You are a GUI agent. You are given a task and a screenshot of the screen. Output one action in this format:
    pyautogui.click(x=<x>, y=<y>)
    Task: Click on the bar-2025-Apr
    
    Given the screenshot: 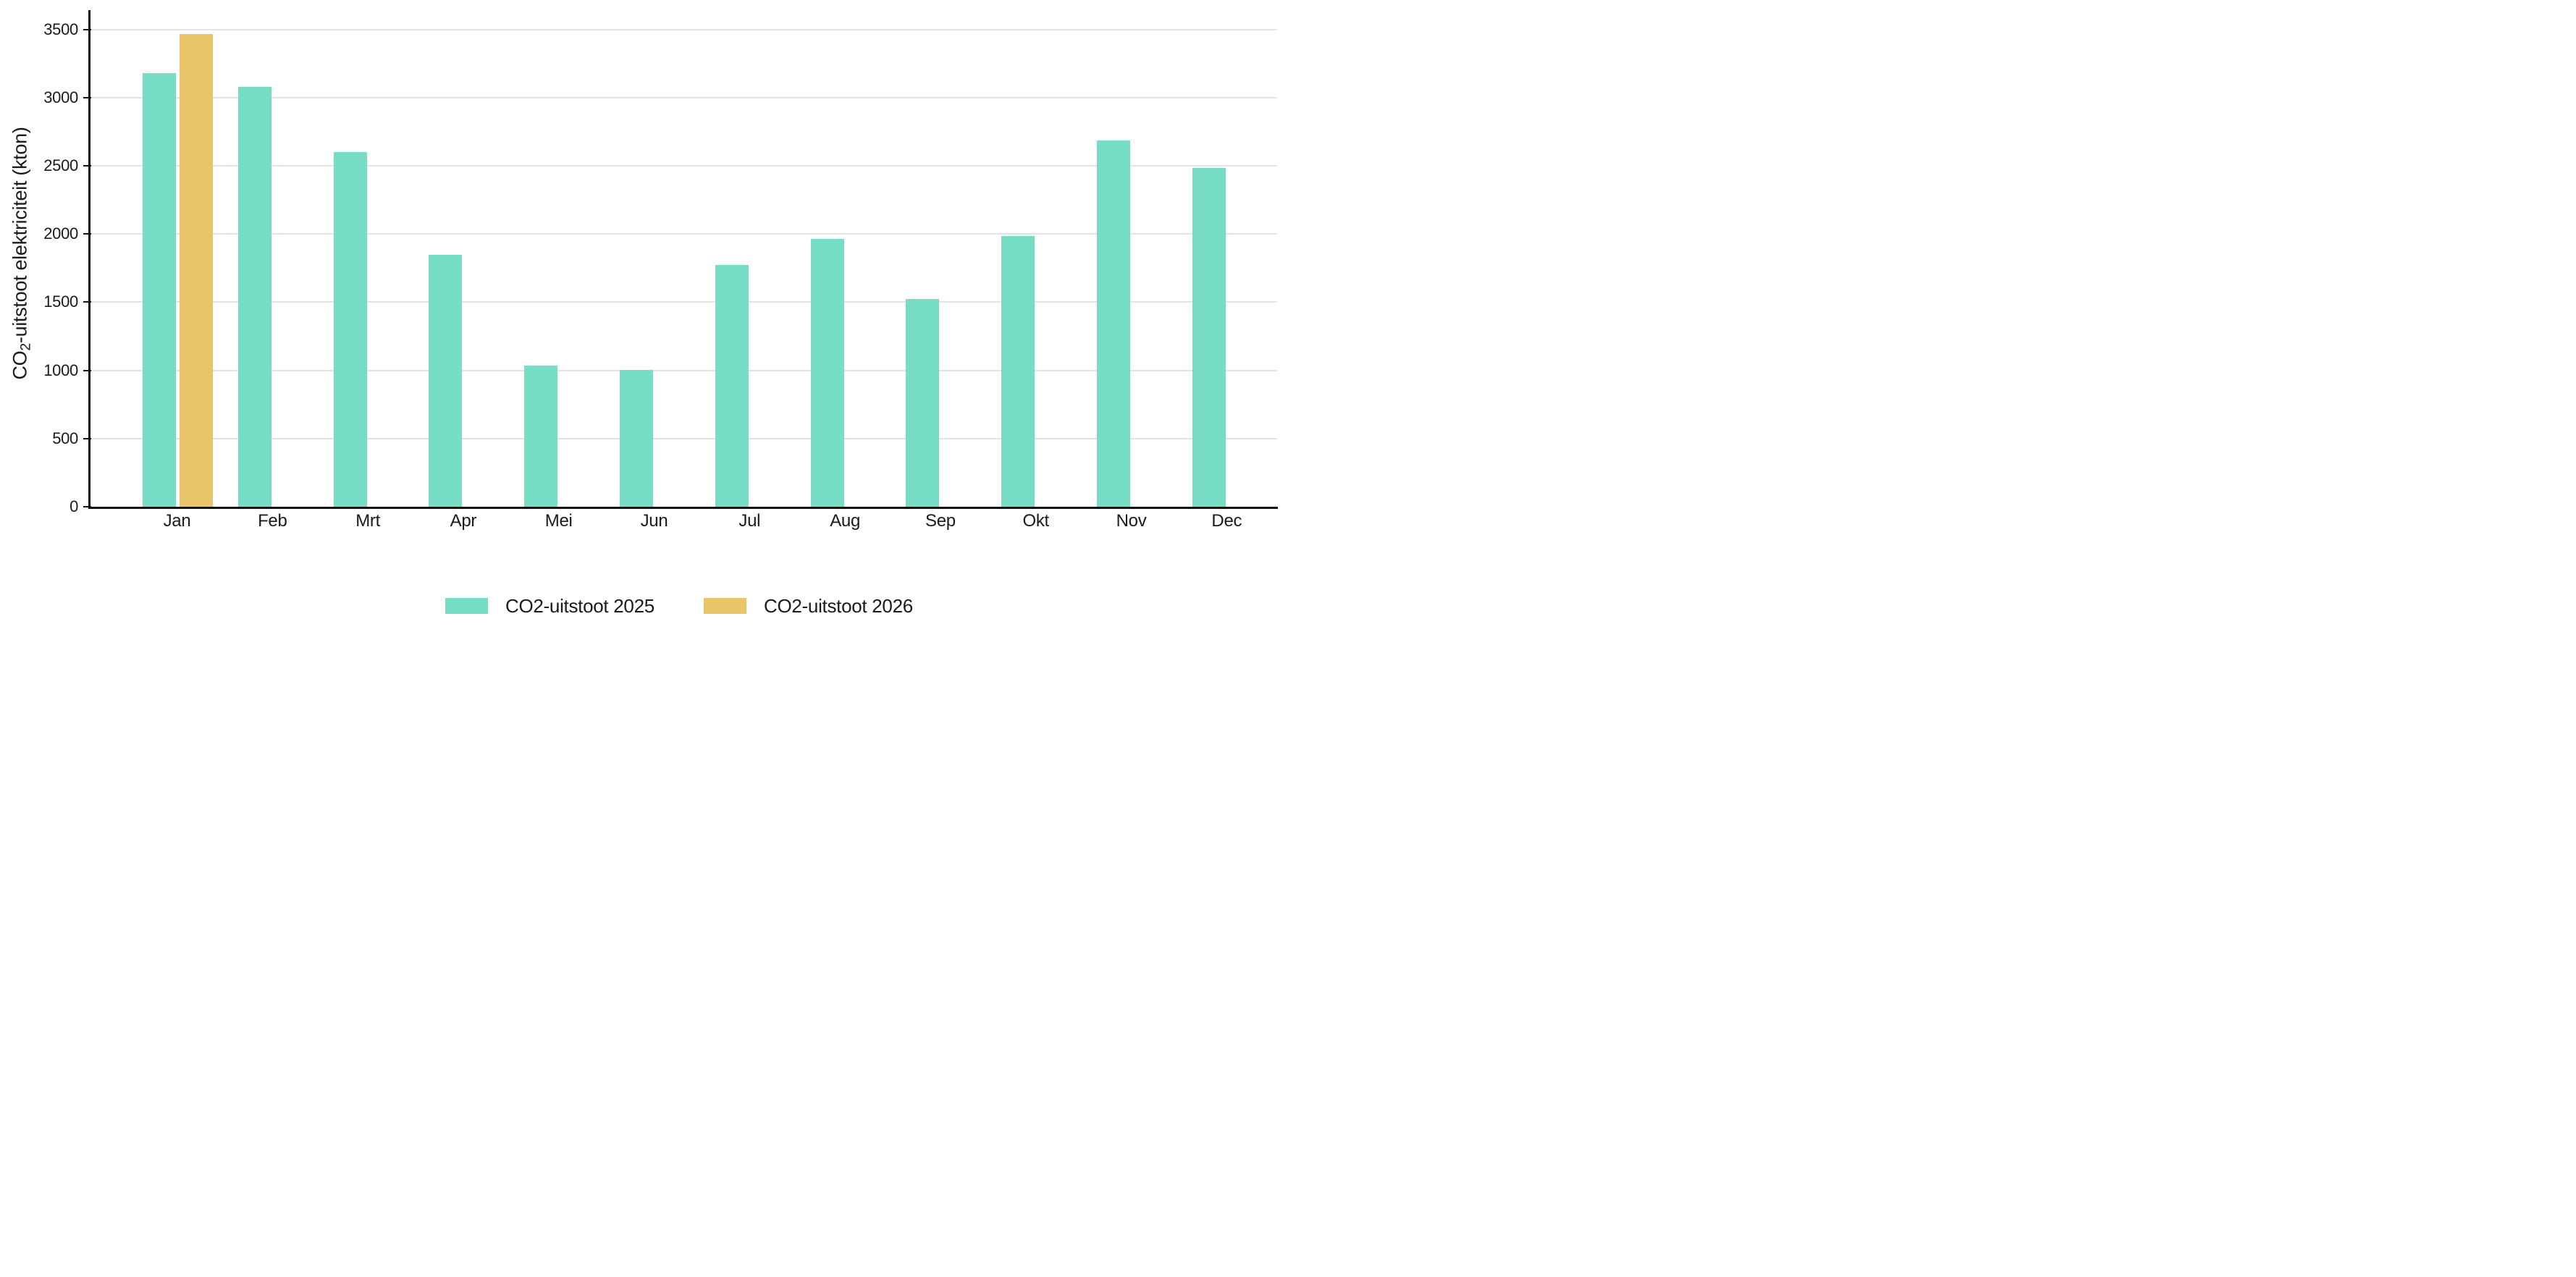 What is the action you would take?
    pyautogui.click(x=446, y=381)
    